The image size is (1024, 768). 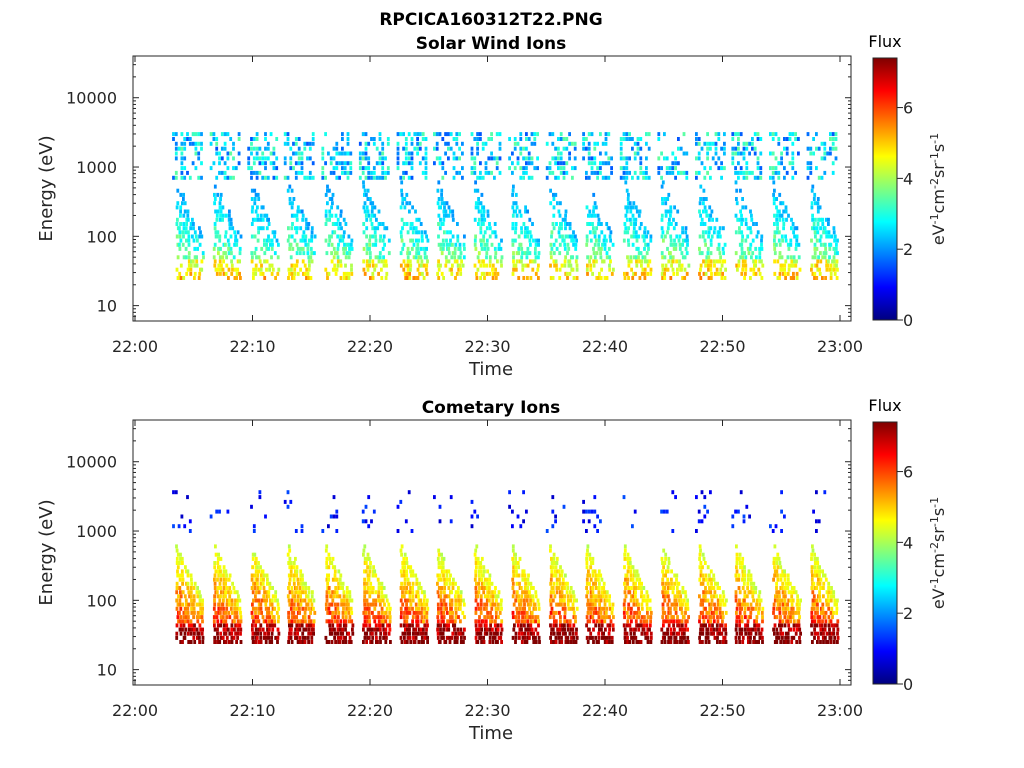 What do you see at coordinates (491, 408) in the screenshot?
I see `panel-title-cometary: Cometary Ions` at bounding box center [491, 408].